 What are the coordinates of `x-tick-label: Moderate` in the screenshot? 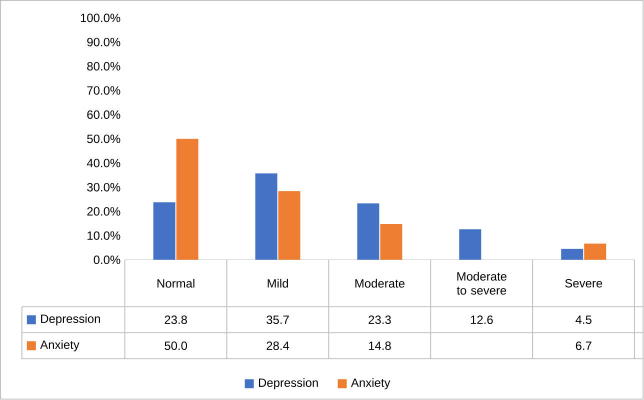 It's located at (380, 283).